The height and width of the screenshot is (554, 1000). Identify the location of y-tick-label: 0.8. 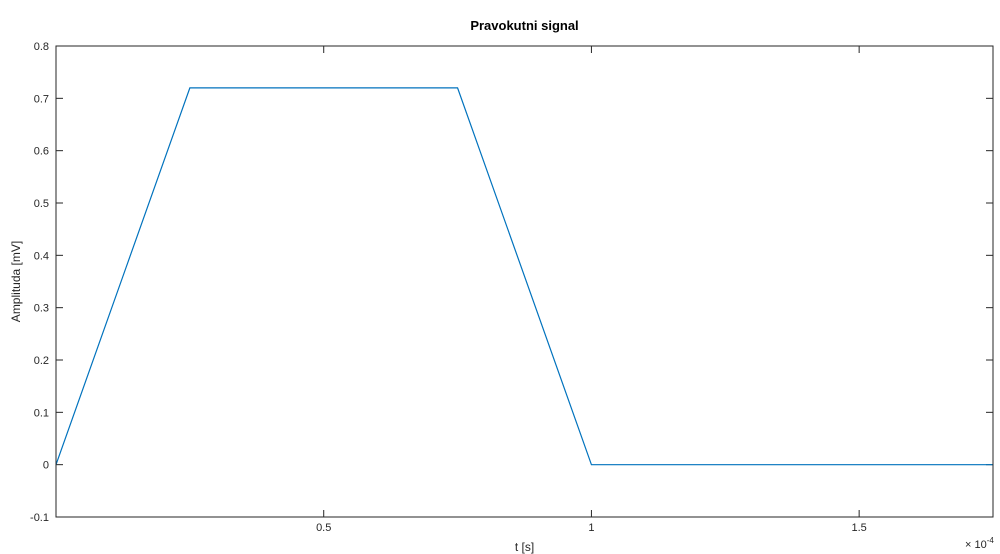
(41, 47).